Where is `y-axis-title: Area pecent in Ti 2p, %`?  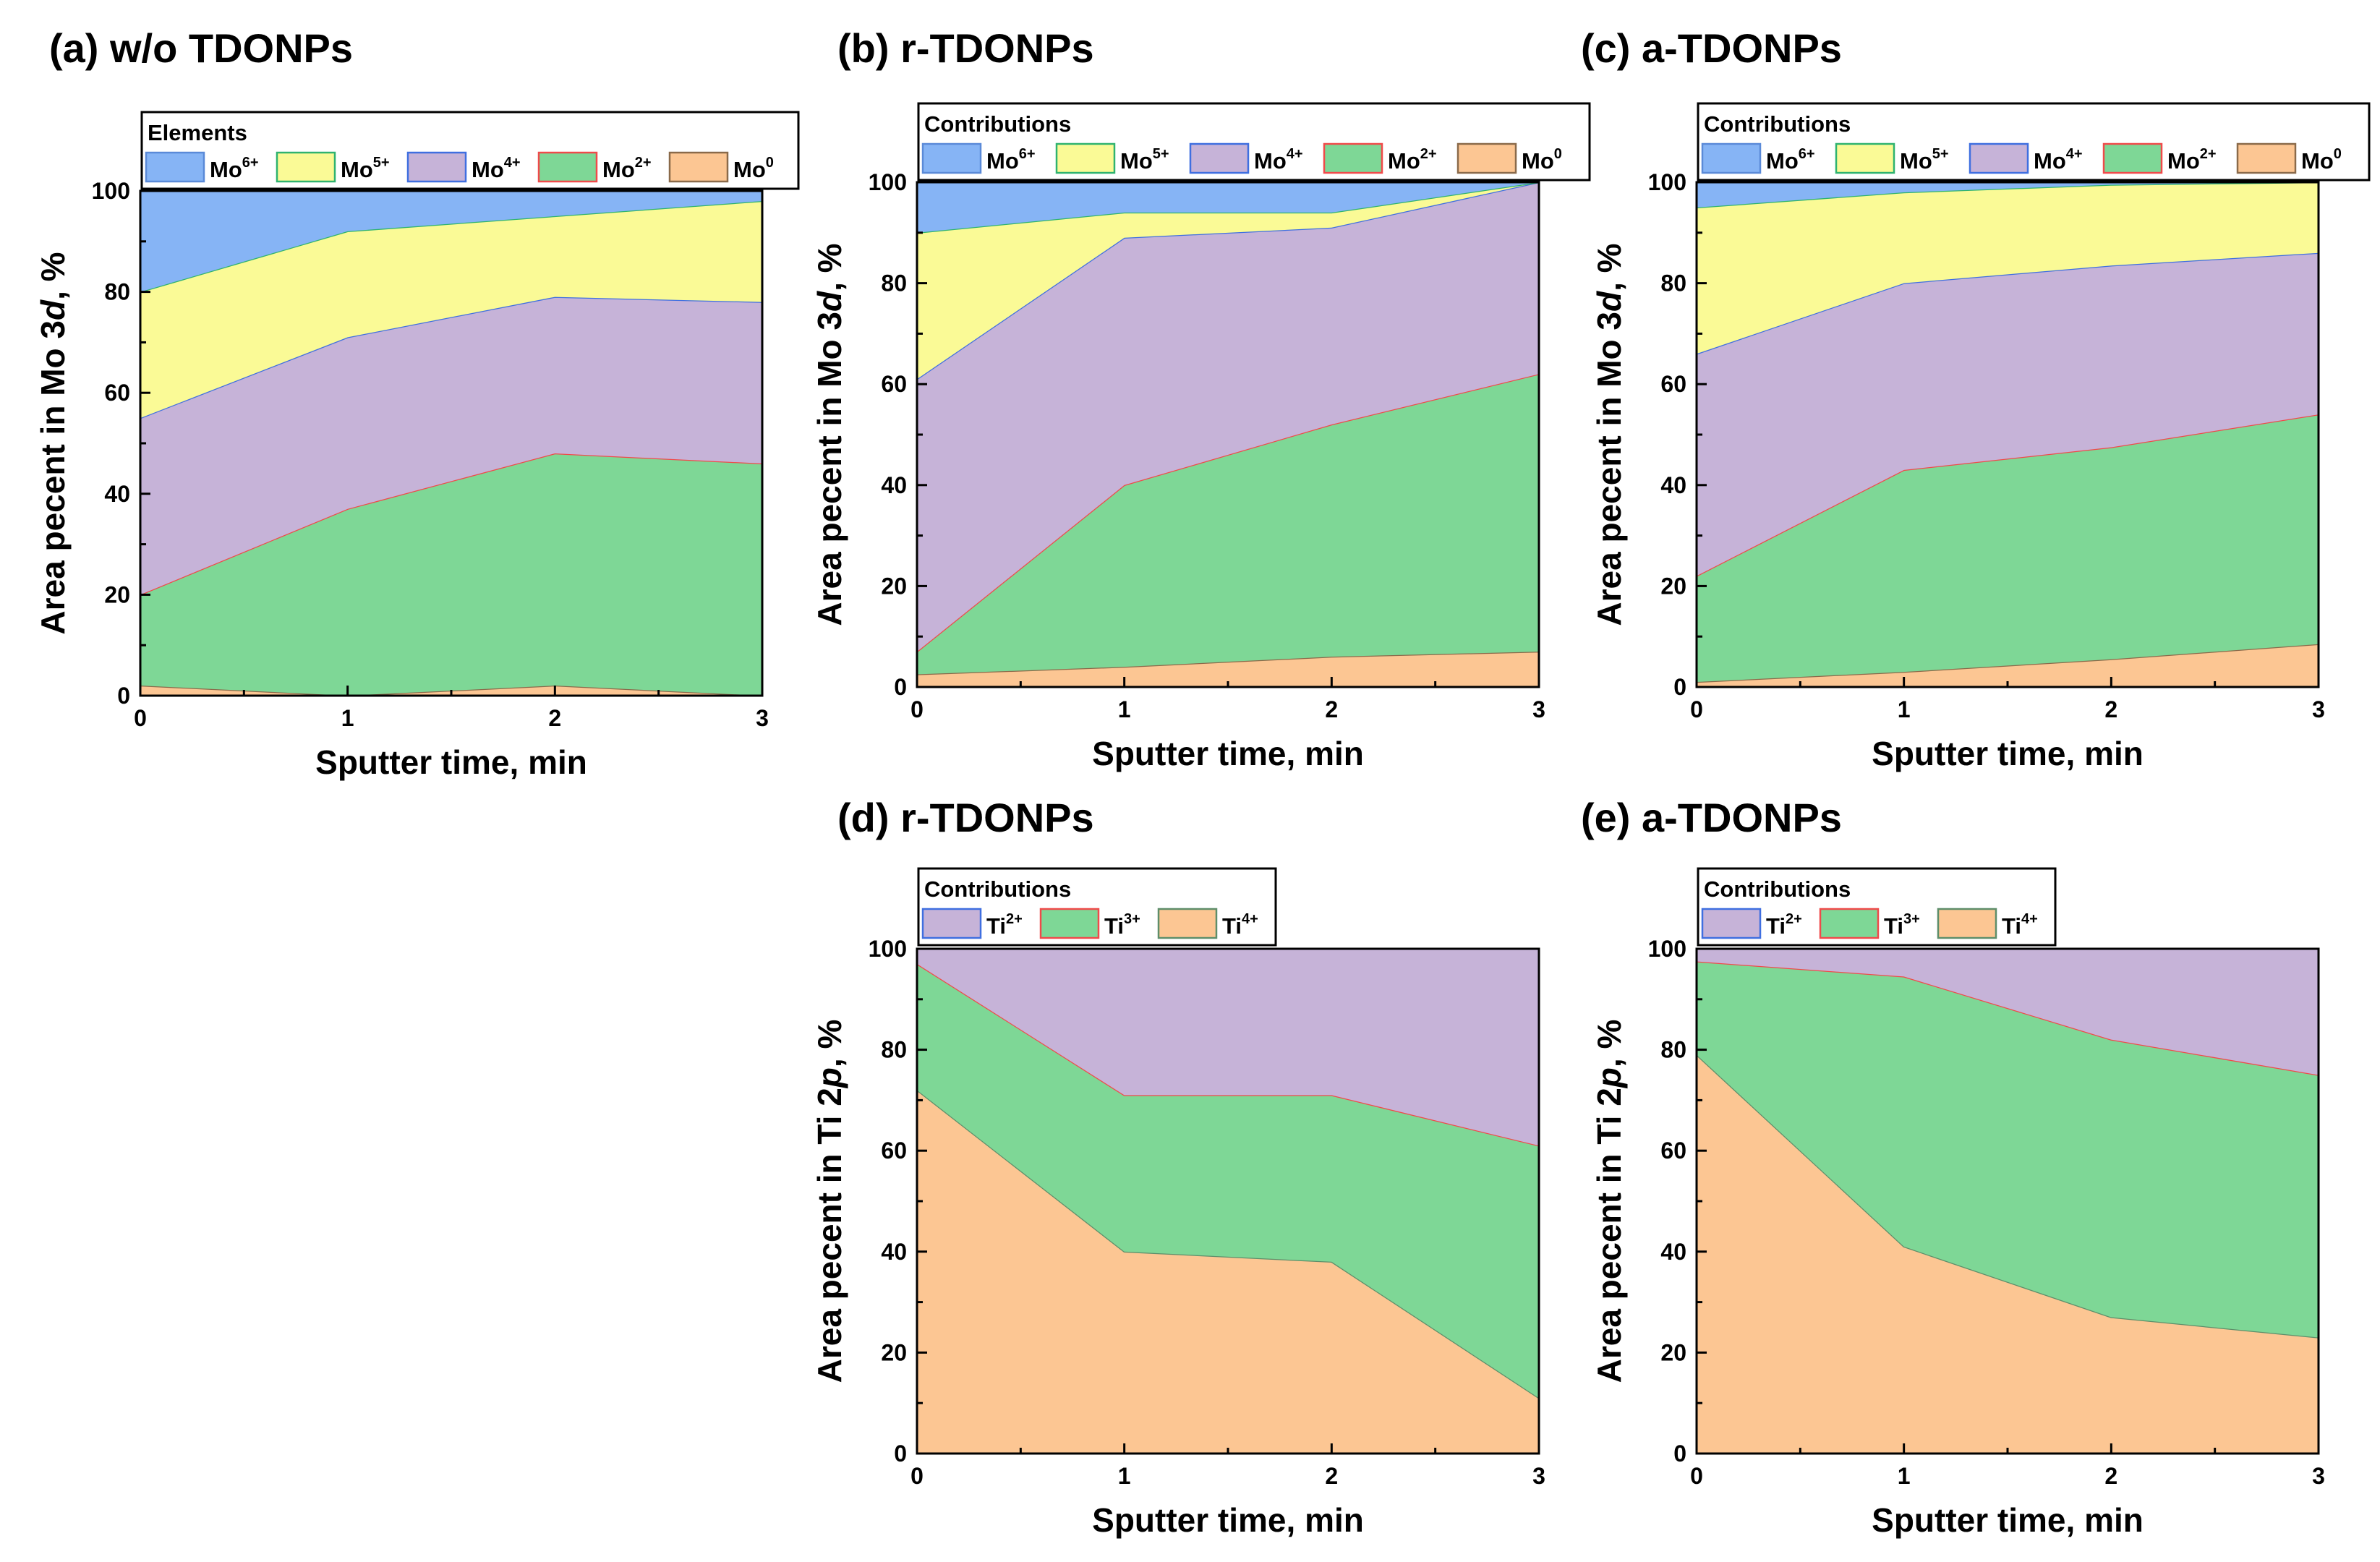 y-axis-title: Area pecent in Ti 2p, % is located at coordinates (1609, 1201).